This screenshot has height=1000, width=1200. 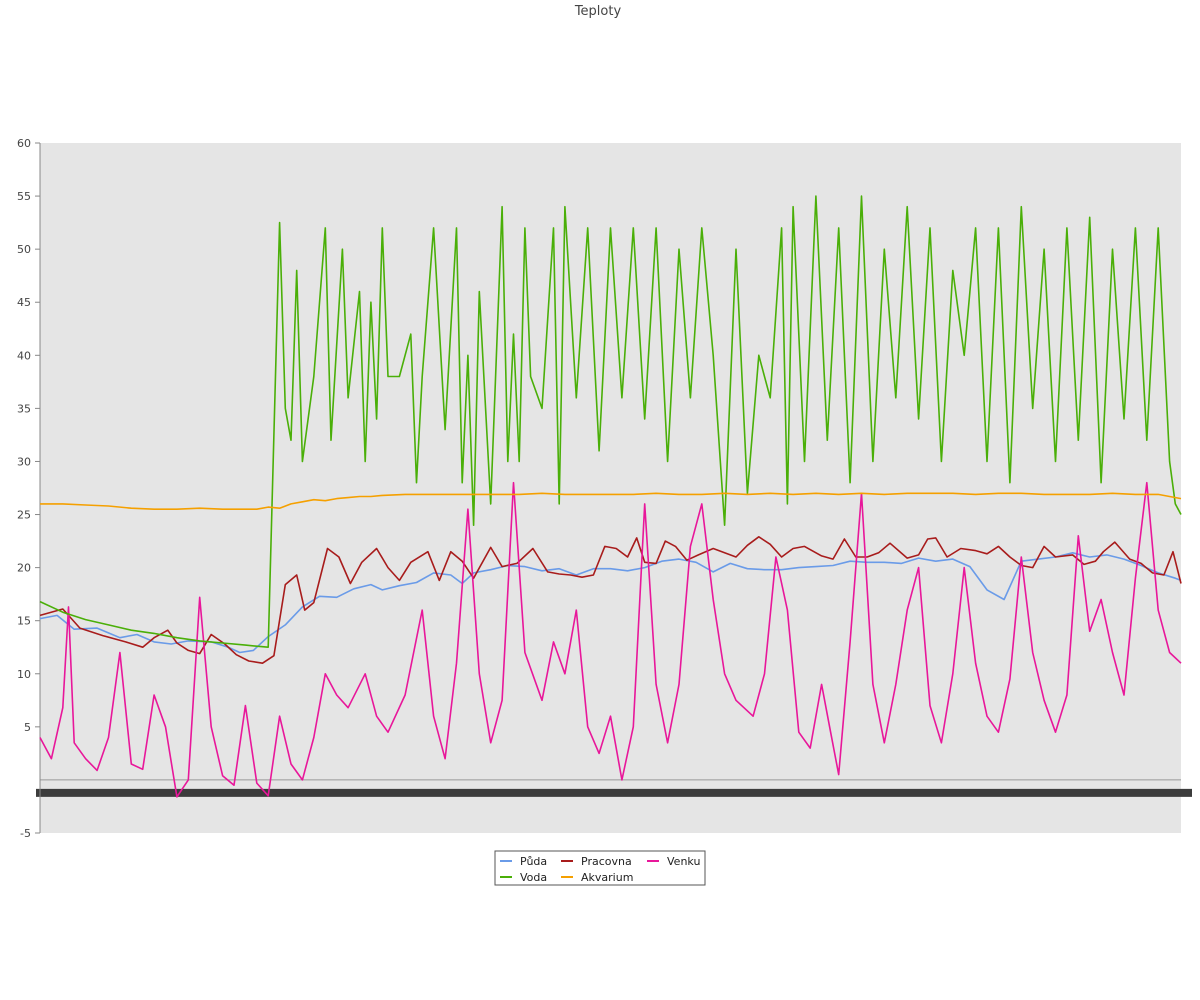 I want to click on legend: Půda Pracovna Venku Voda Akvarium, so click(x=600, y=868).